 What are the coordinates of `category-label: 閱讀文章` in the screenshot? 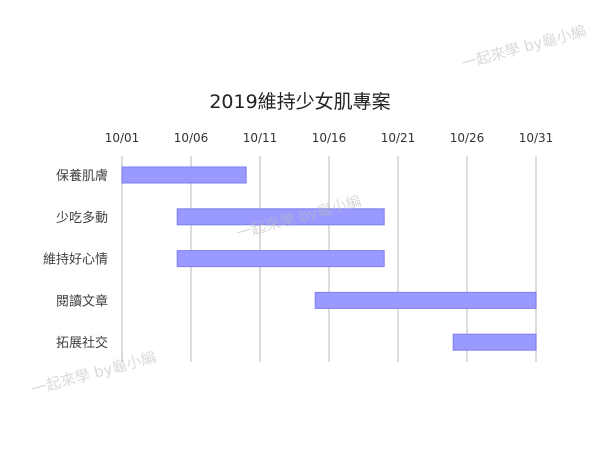 It's located at (82, 301).